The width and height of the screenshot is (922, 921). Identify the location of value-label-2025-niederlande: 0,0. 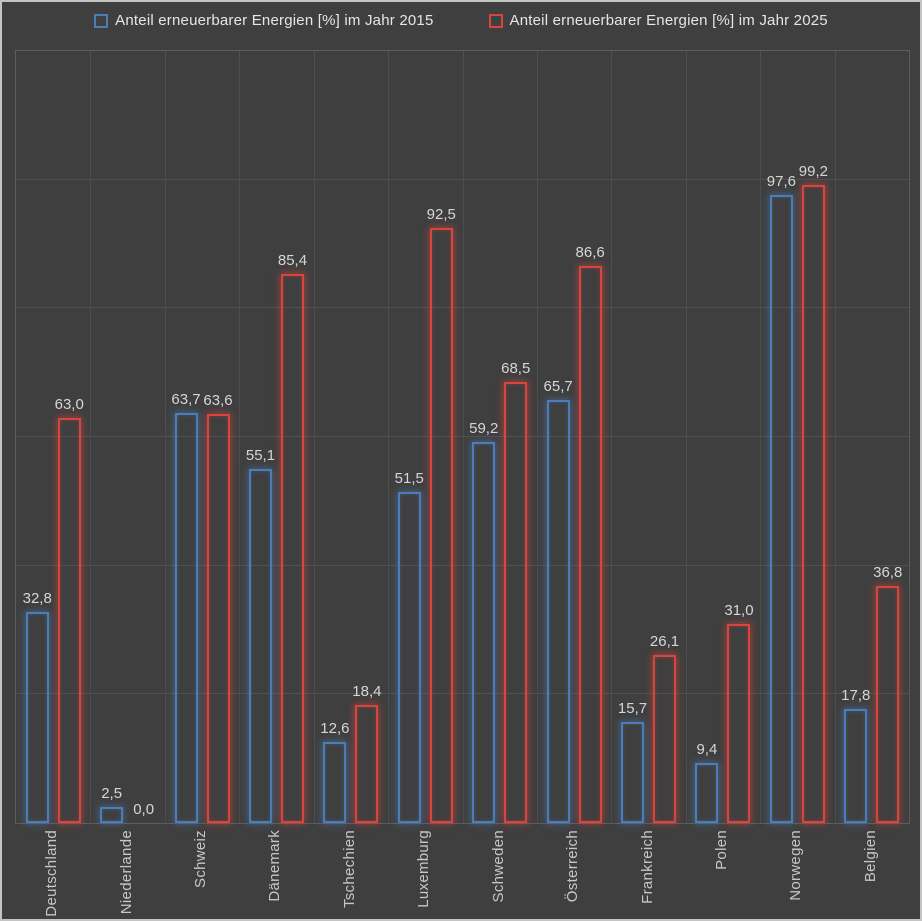
(144, 809).